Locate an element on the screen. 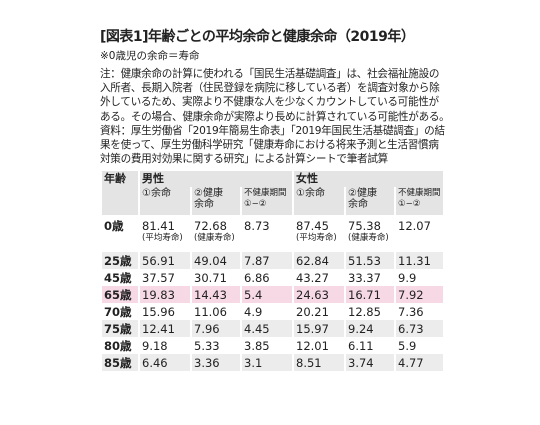 This screenshot has height=425, width=540. value: 51.53 is located at coordinates (364, 260).